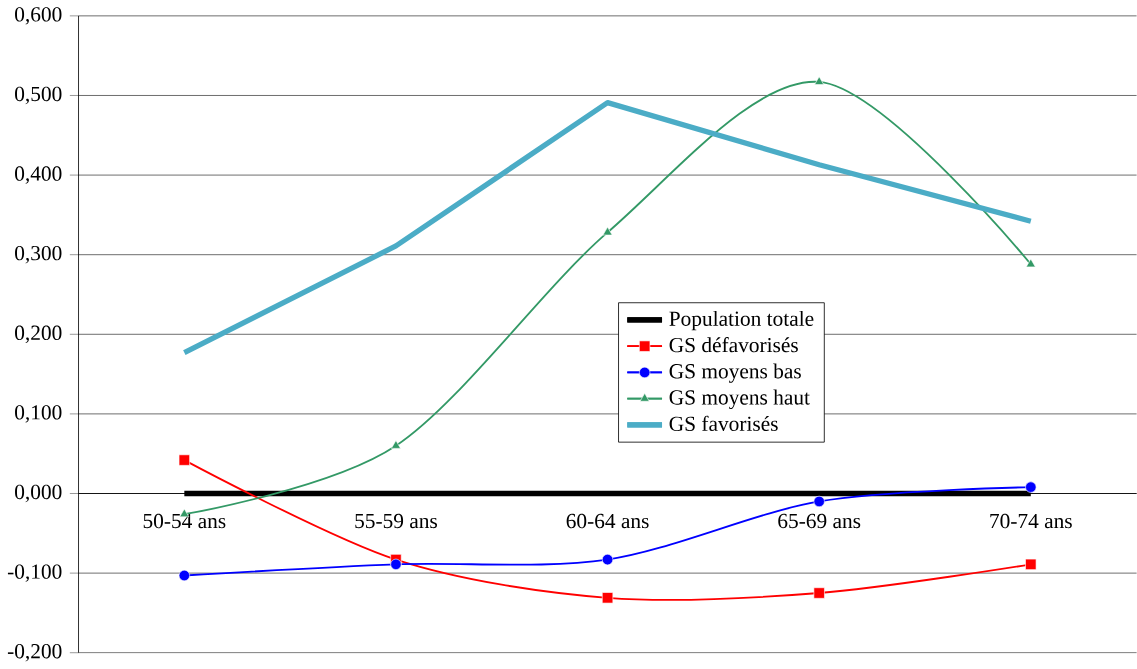  What do you see at coordinates (739, 399) in the screenshot?
I see `legend-label: GS moyens haut` at bounding box center [739, 399].